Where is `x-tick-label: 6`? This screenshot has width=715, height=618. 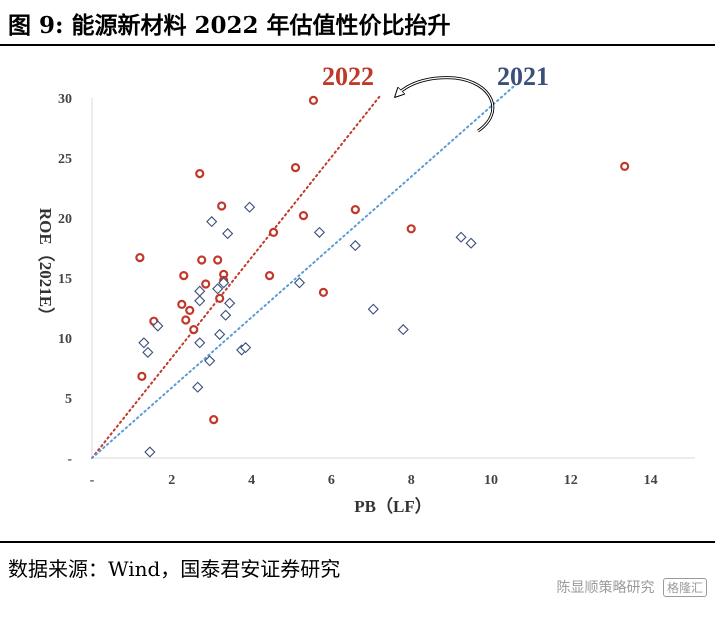 x-tick-label: 6 is located at coordinates (331, 480).